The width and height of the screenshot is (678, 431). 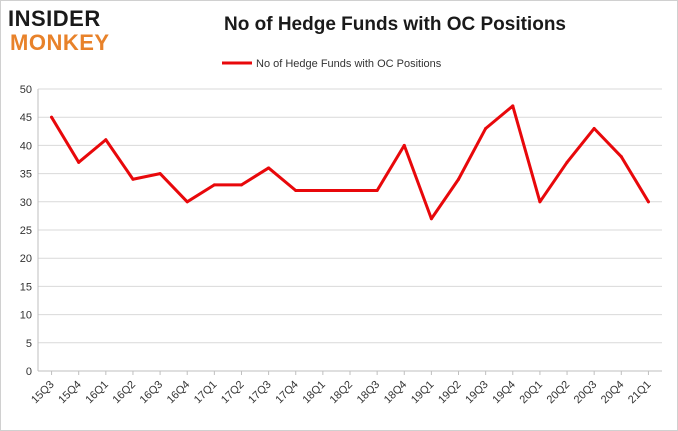 I want to click on x-tick-label: 15Q4, so click(x=70, y=393).